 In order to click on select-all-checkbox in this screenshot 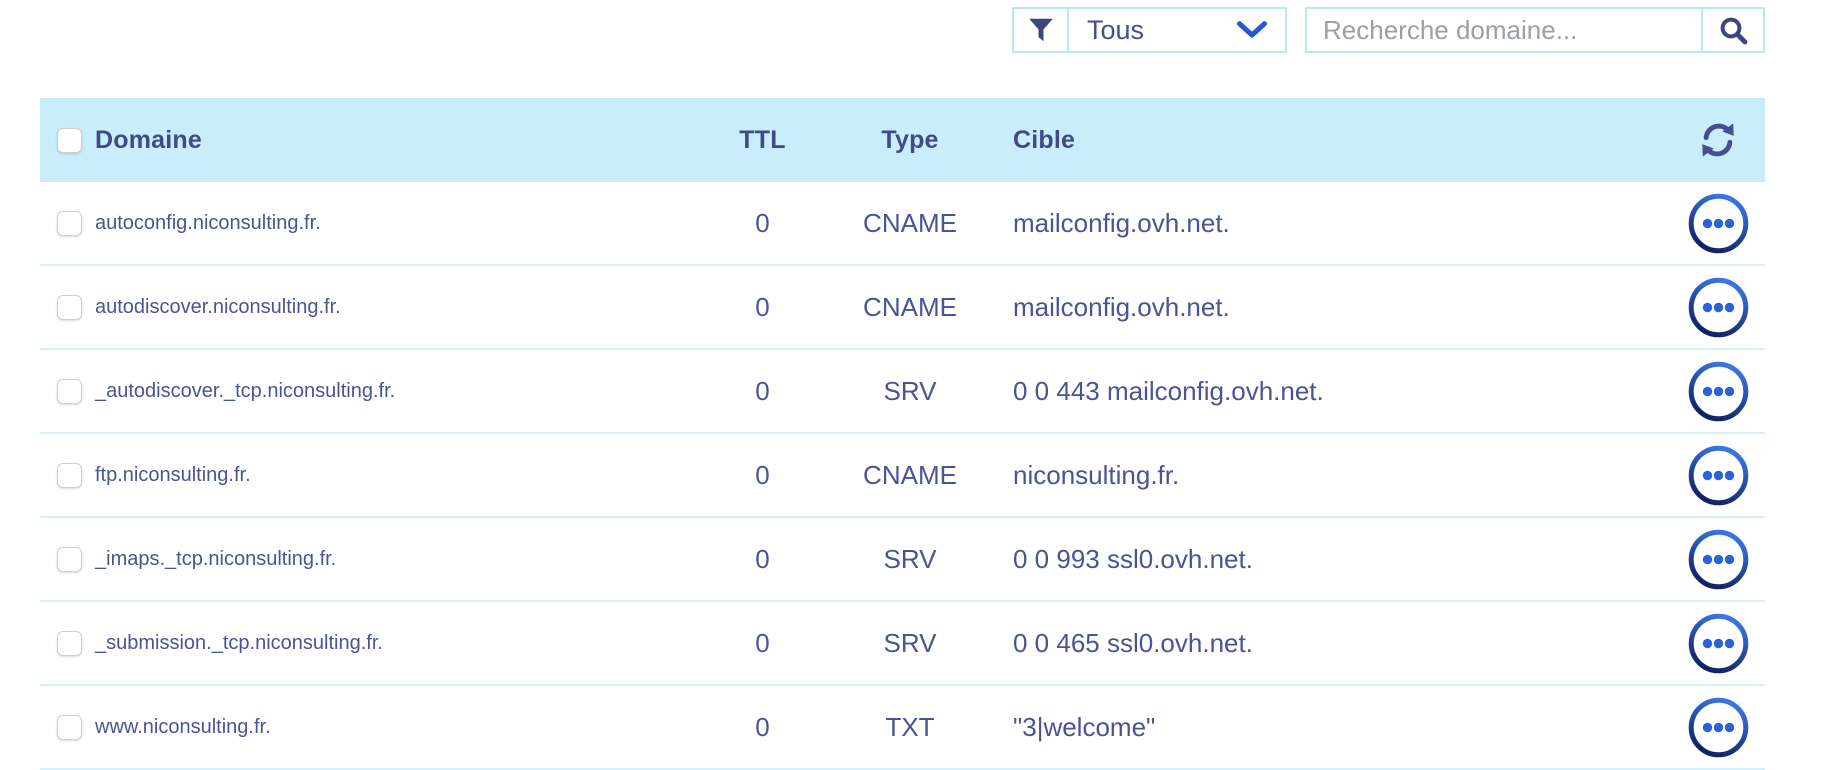, I will do `click(69, 140)`.